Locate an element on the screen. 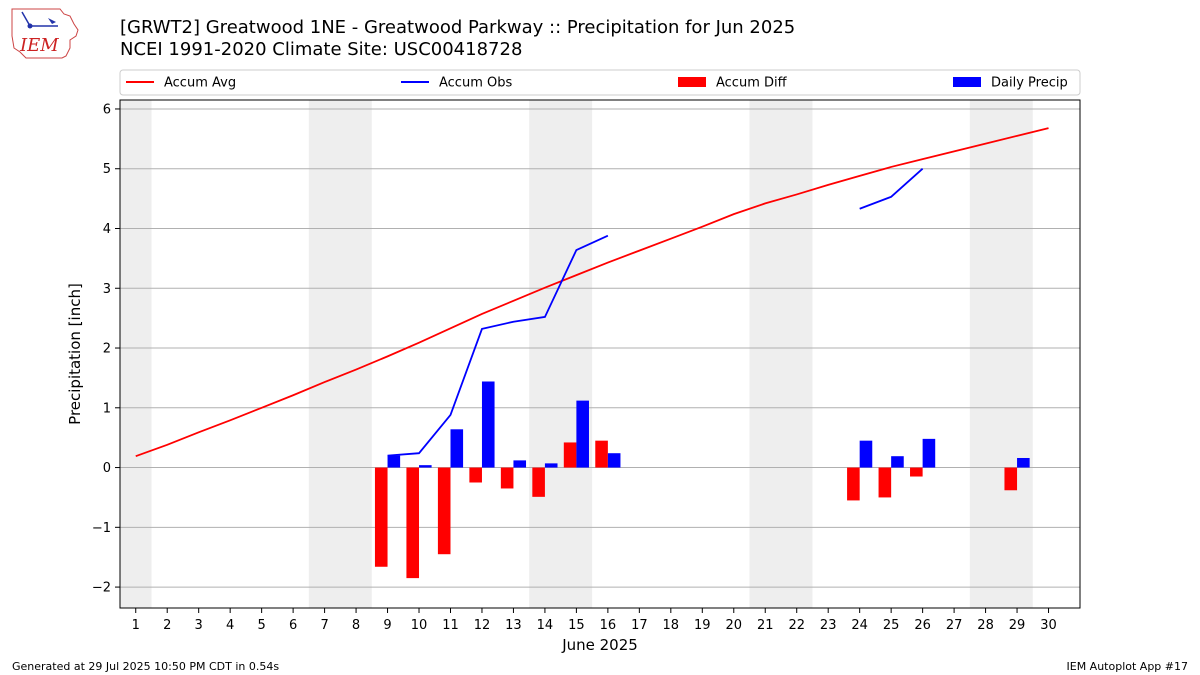 This screenshot has width=1200, height=675. x-tick-label: 27 is located at coordinates (954, 625).